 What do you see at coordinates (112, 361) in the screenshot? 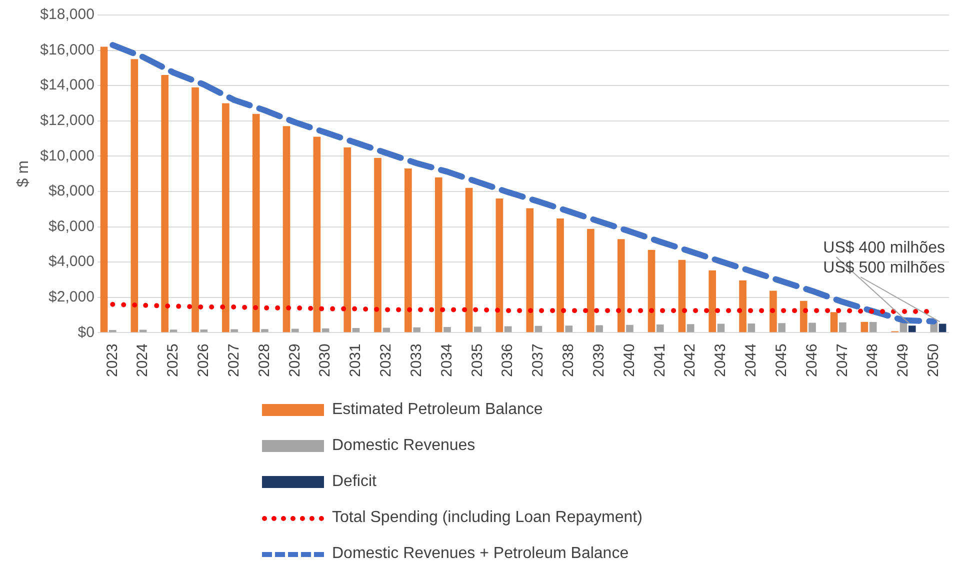
I see `x-tick-label: 2023` at bounding box center [112, 361].